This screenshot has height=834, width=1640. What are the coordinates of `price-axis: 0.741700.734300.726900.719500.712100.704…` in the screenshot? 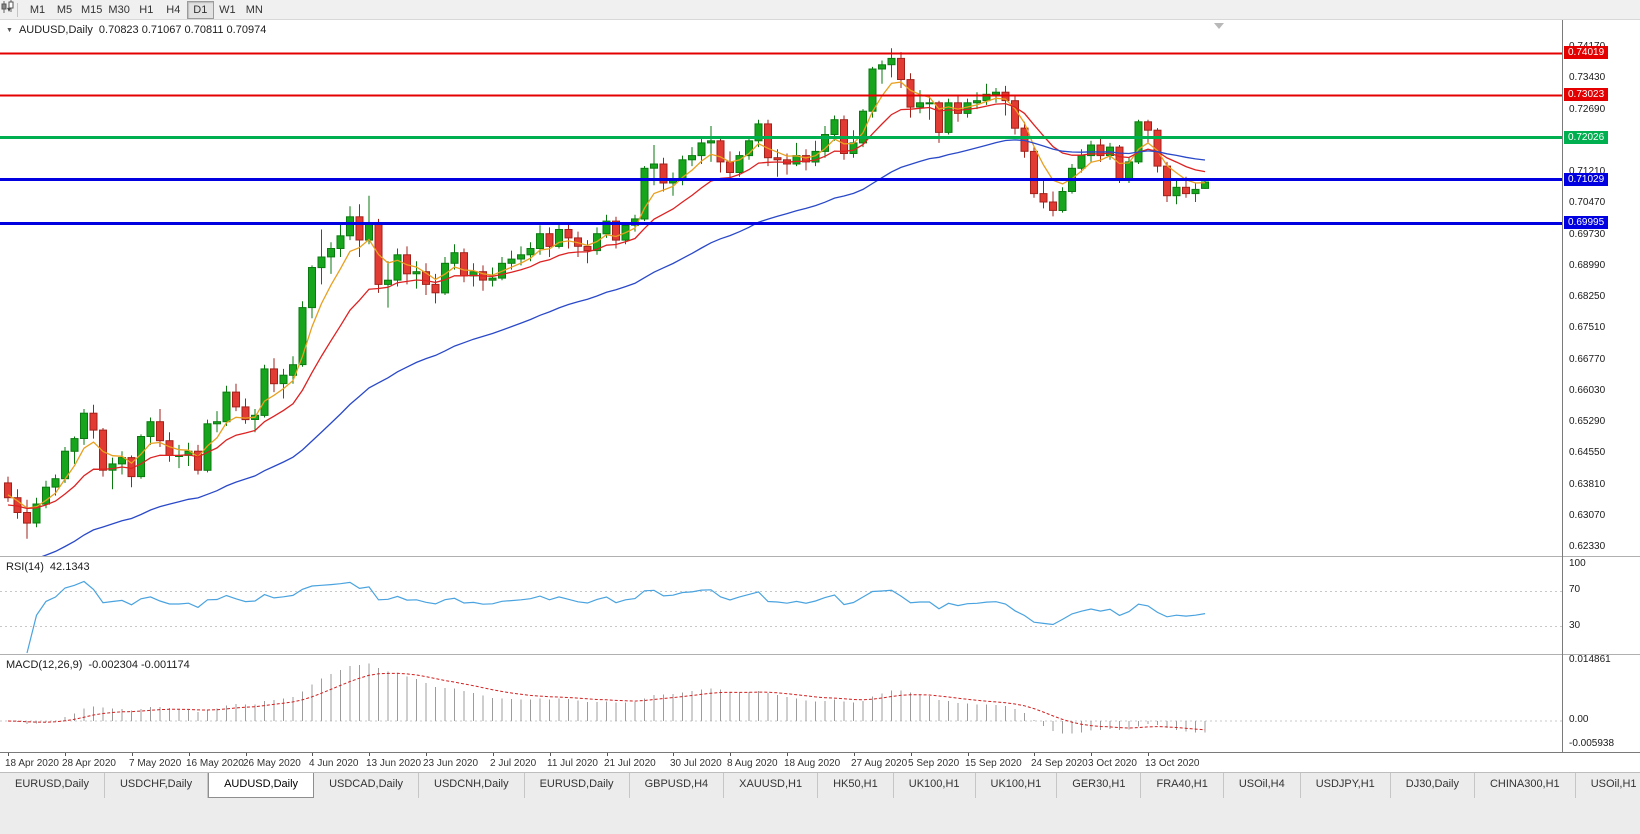 It's located at (1601, 386).